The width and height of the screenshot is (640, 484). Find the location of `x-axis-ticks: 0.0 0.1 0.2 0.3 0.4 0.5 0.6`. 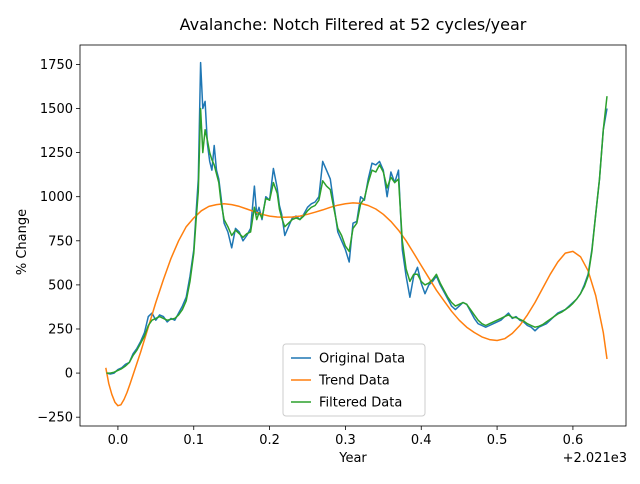

x-axis-ticks: 0.0 0.1 0.2 0.3 0.4 0.5 0.6 is located at coordinates (346, 437).